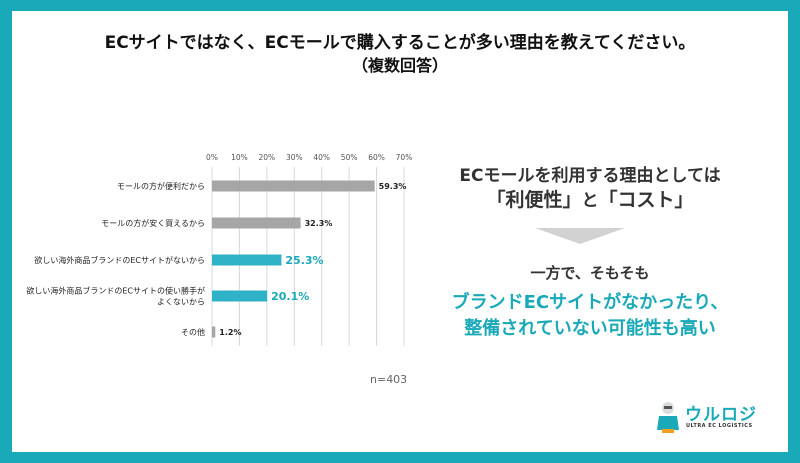 Image resolution: width=800 pixels, height=463 pixels. What do you see at coordinates (349, 157) in the screenshot?
I see `x-tick-label: 50%` at bounding box center [349, 157].